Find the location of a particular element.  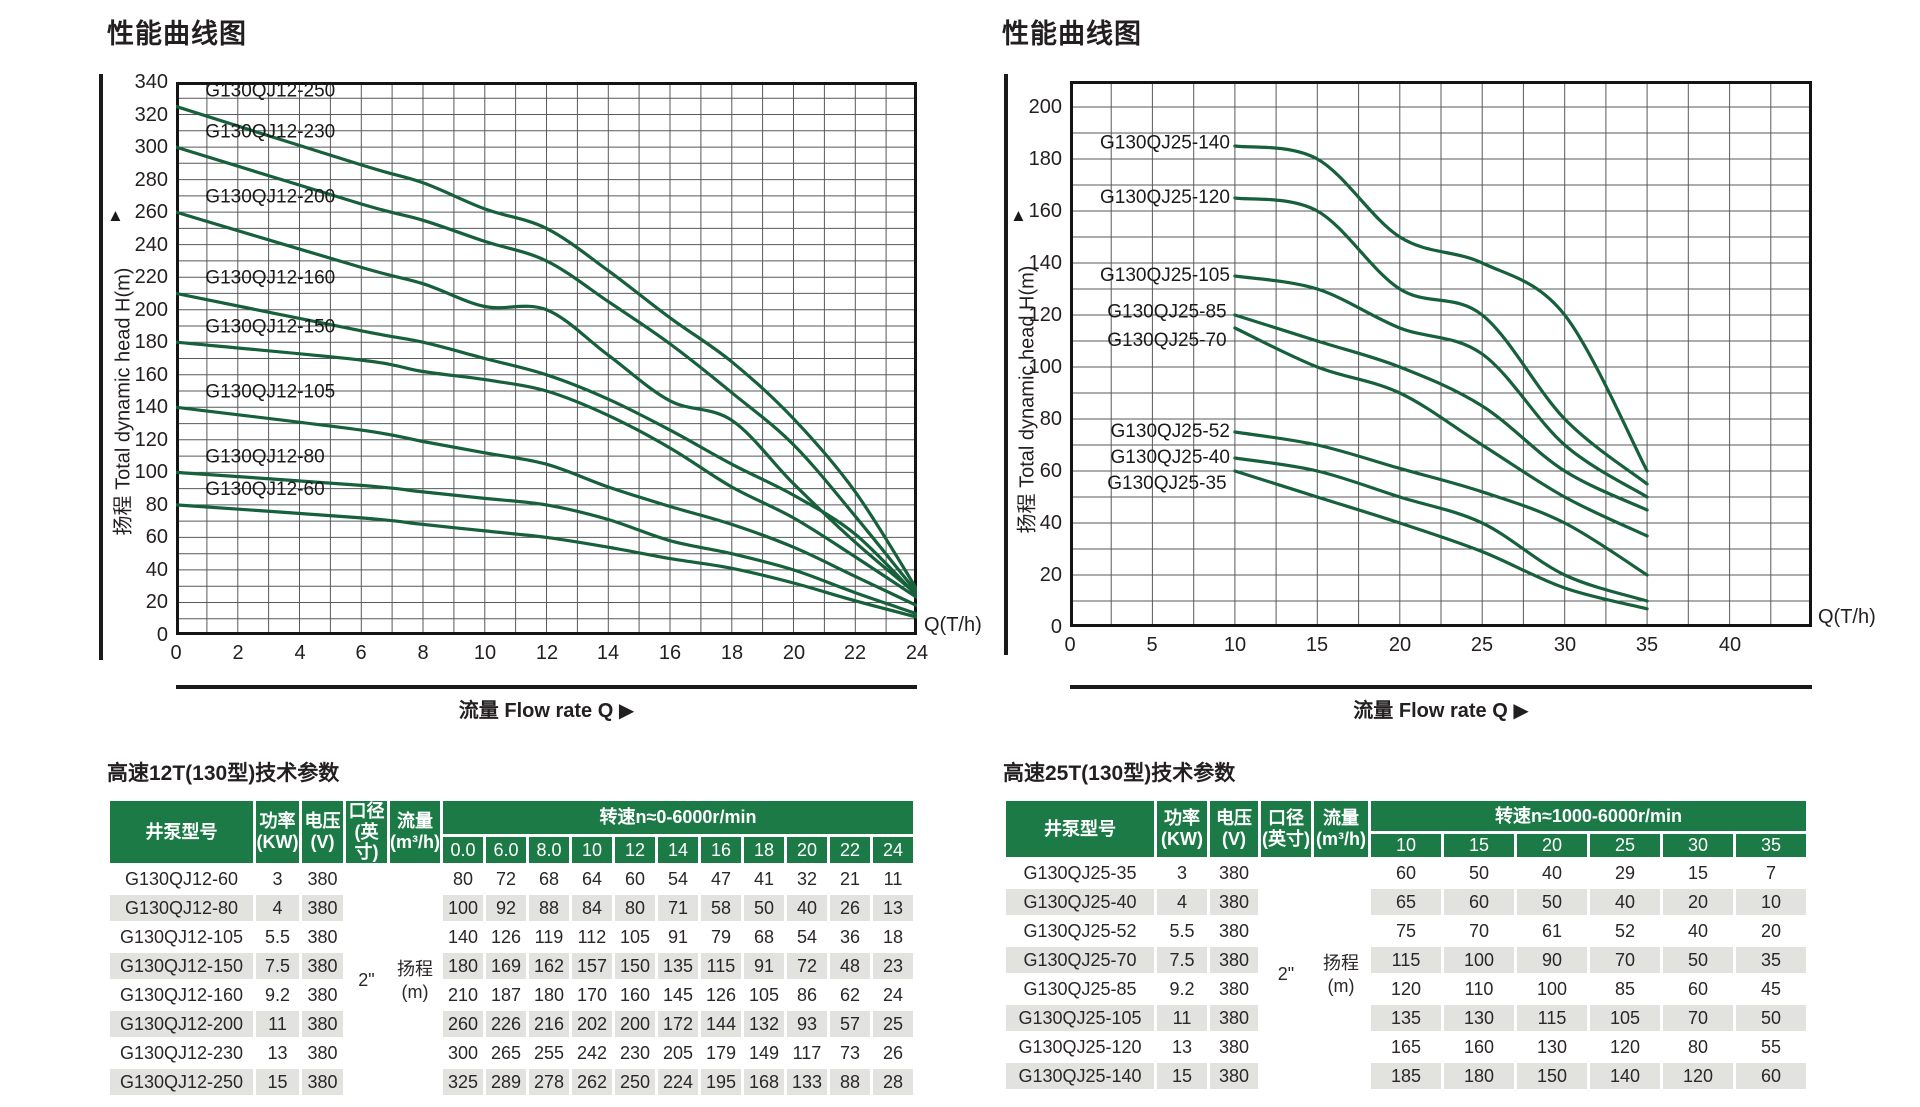

cell-head-value: 11 is located at coordinates (893, 878).